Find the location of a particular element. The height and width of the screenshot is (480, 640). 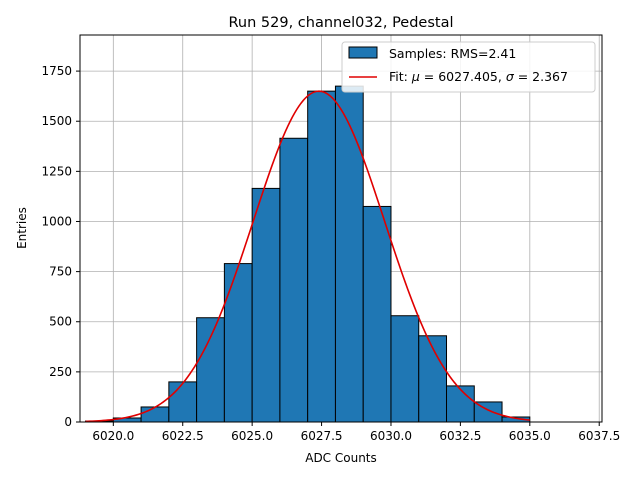

legend-box is located at coordinates (468, 67).